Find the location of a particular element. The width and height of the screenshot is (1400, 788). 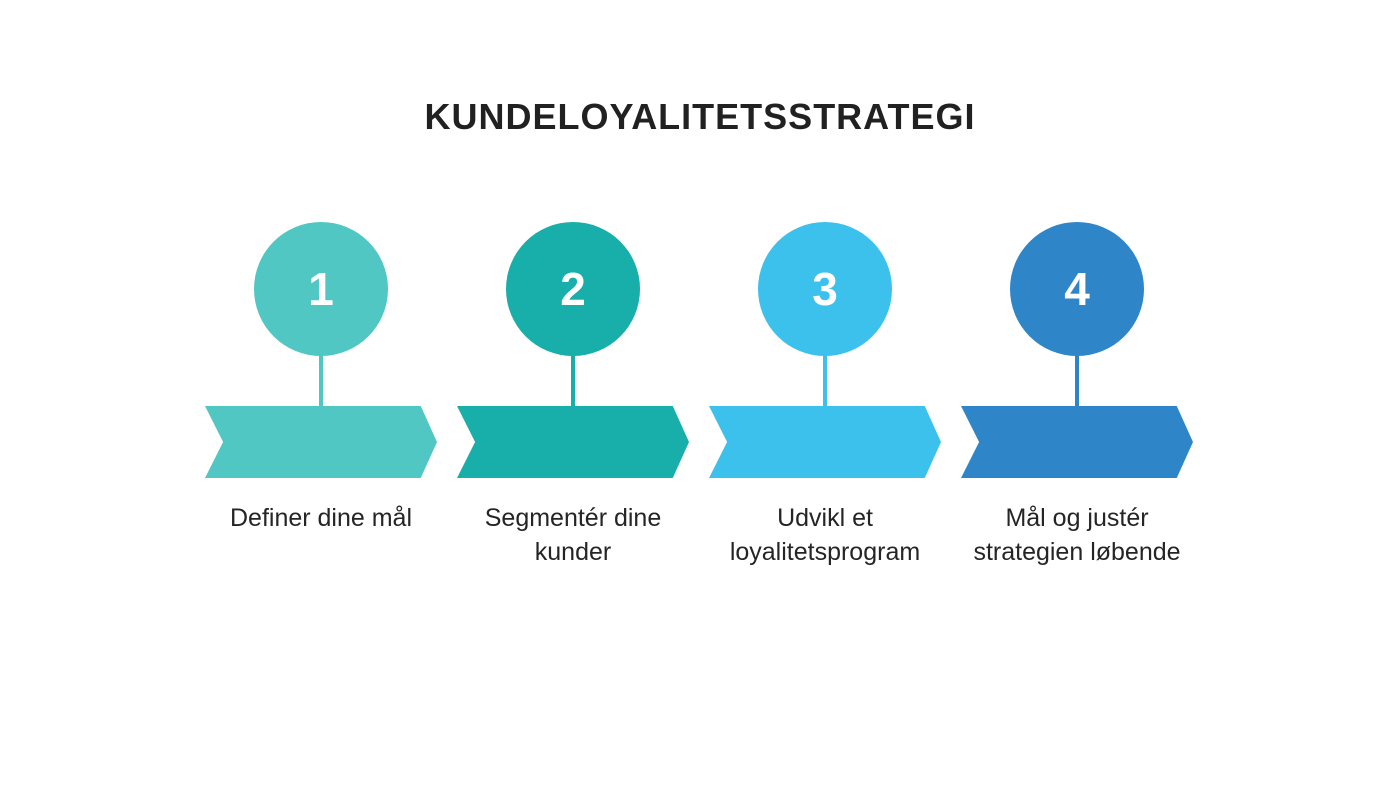

step-1-chevron-arrow is located at coordinates (321, 442).